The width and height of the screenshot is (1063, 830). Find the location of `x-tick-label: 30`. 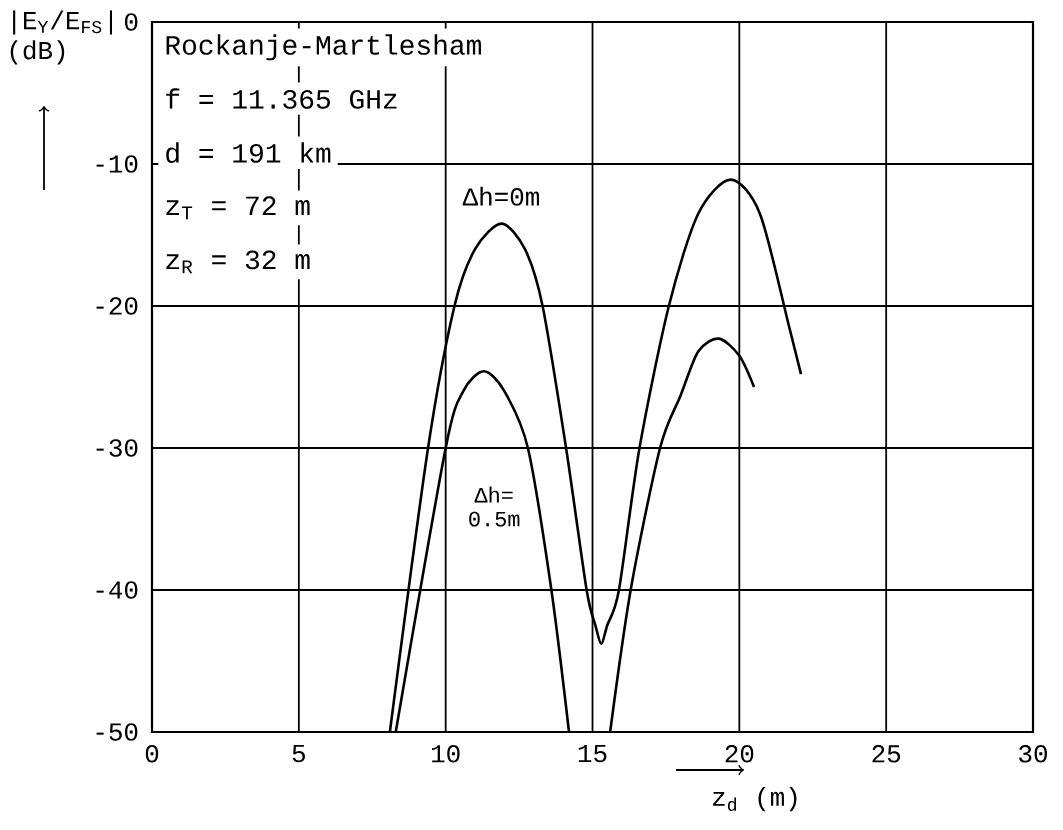

x-tick-label: 30 is located at coordinates (1033, 754).